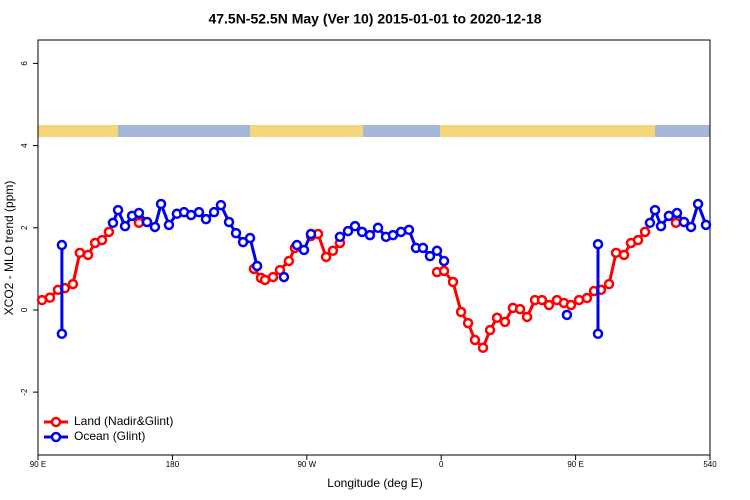 The width and height of the screenshot is (750, 500). I want to click on land-ocean-strip, so click(374, 131).